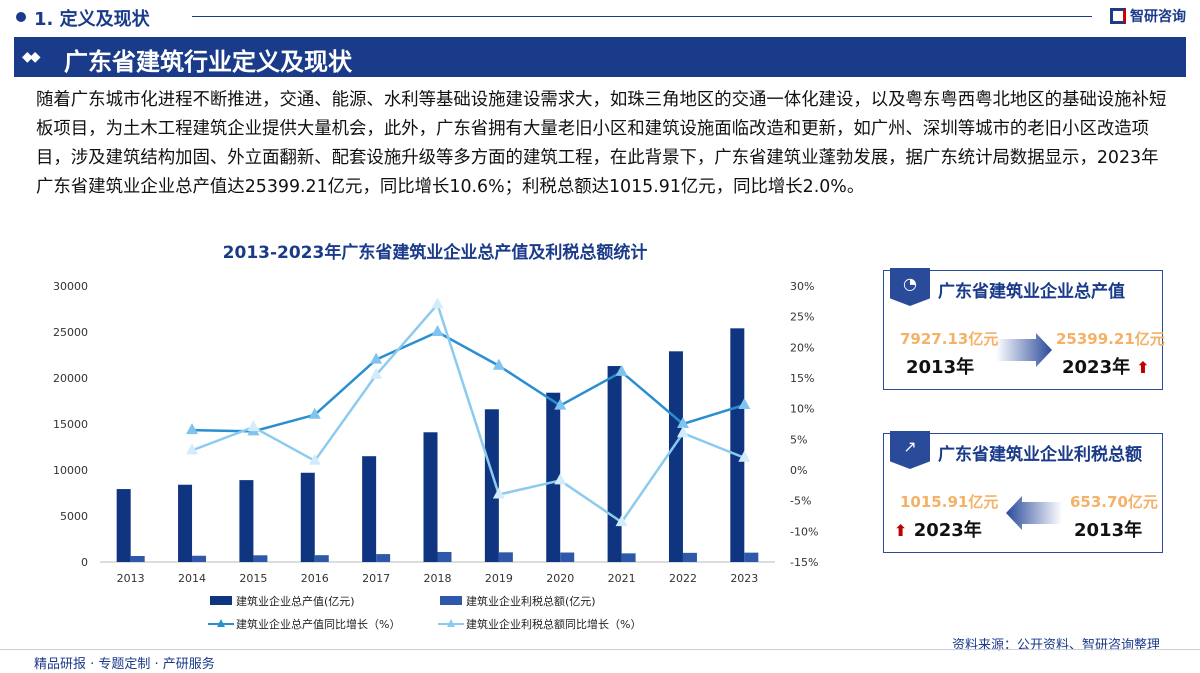 The height and width of the screenshot is (673, 1200). I want to click on legend-label: 建筑业企业利税总额同比增长（%）, so click(553, 624).